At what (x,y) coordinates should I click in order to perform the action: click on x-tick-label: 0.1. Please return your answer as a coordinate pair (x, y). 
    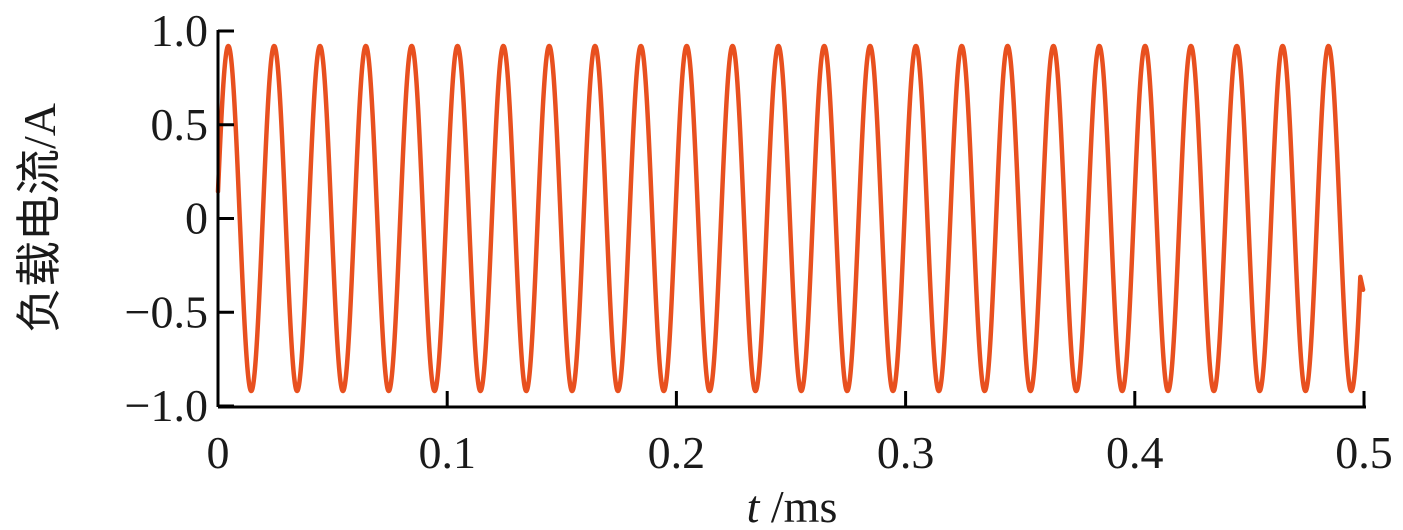
    Looking at the image, I should click on (447, 452).